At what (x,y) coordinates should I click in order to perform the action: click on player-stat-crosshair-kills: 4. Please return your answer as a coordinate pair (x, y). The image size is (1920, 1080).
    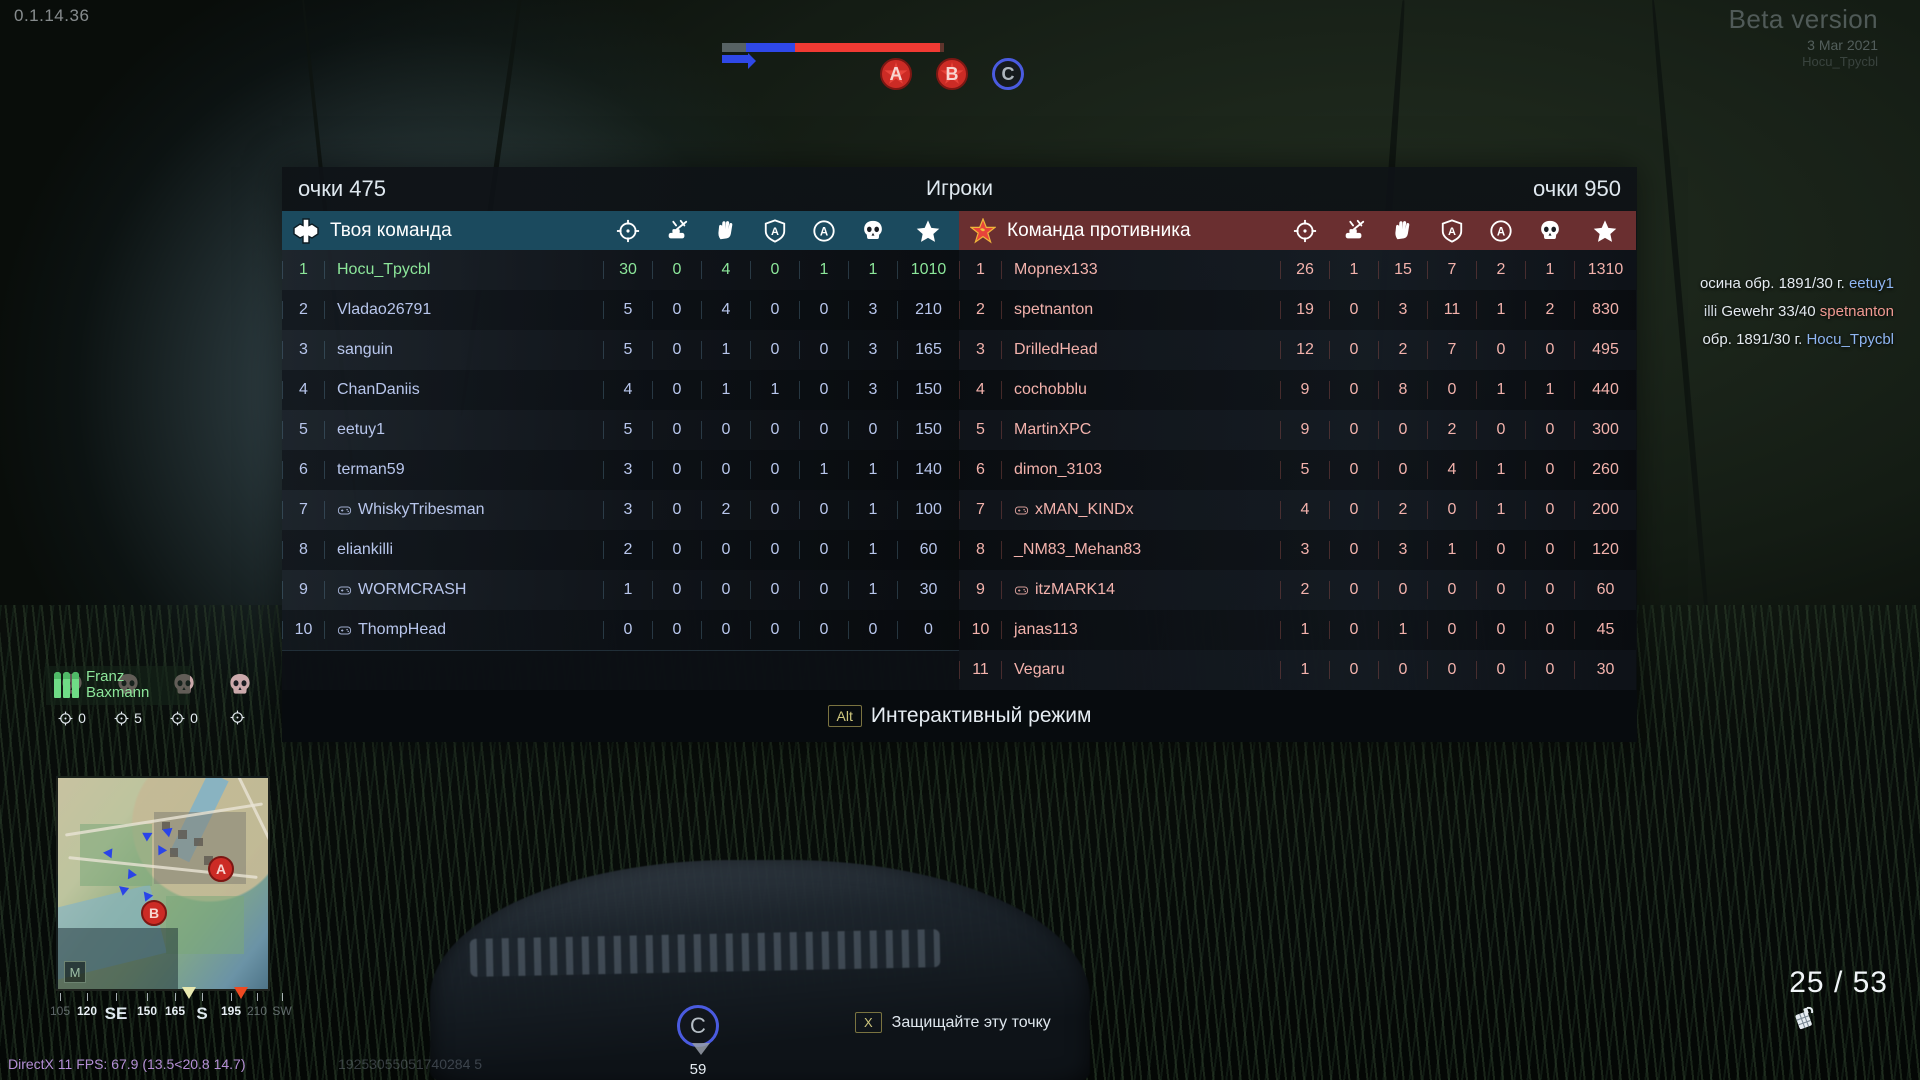
    Looking at the image, I should click on (627, 390).